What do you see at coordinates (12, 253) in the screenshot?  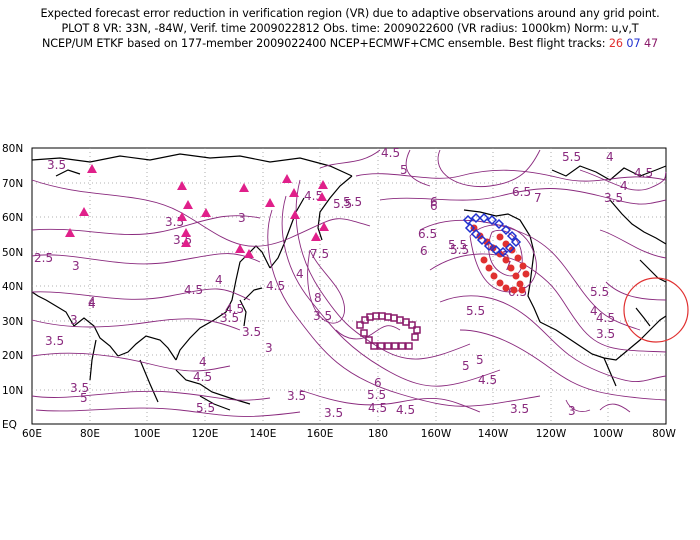 I see `y-tick-label: 50N` at bounding box center [12, 253].